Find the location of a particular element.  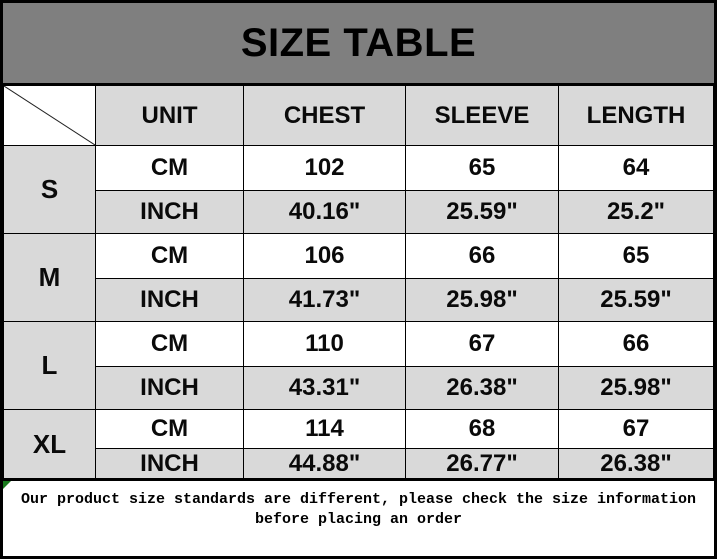

cell-chest: 44.88" is located at coordinates (324, 463).